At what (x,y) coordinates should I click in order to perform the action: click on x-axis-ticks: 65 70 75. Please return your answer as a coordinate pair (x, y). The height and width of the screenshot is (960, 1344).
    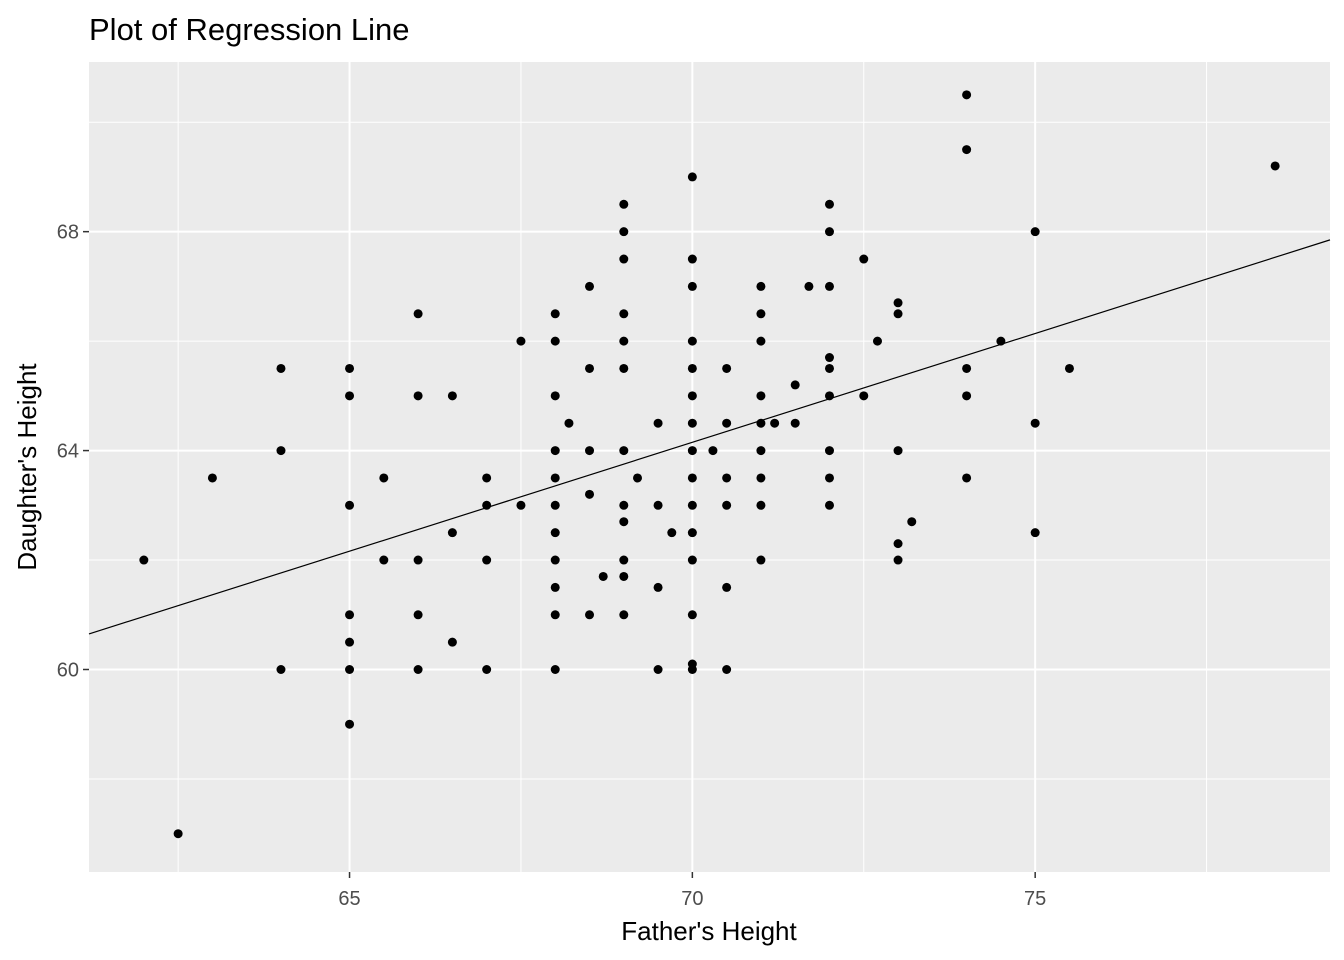
    Looking at the image, I should click on (692, 891).